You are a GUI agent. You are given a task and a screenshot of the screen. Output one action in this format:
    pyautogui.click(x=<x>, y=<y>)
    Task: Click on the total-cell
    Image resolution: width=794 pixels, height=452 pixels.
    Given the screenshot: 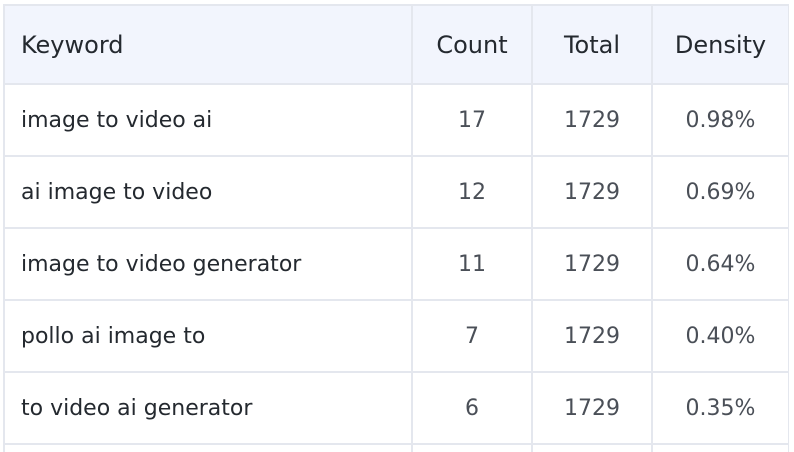 What is the action you would take?
    pyautogui.click(x=592, y=448)
    